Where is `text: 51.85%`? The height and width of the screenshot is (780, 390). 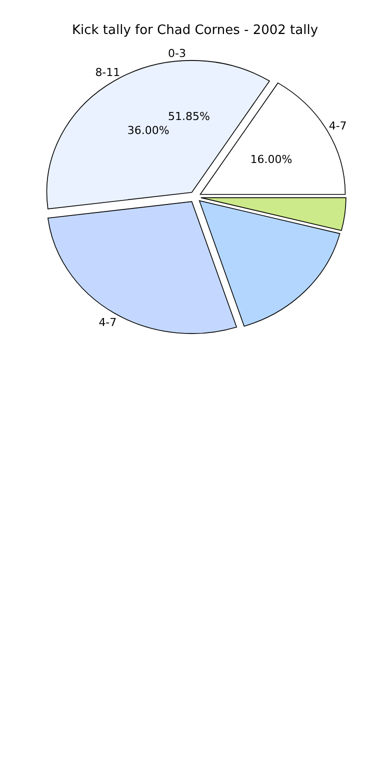 text: 51.85% is located at coordinates (189, 116).